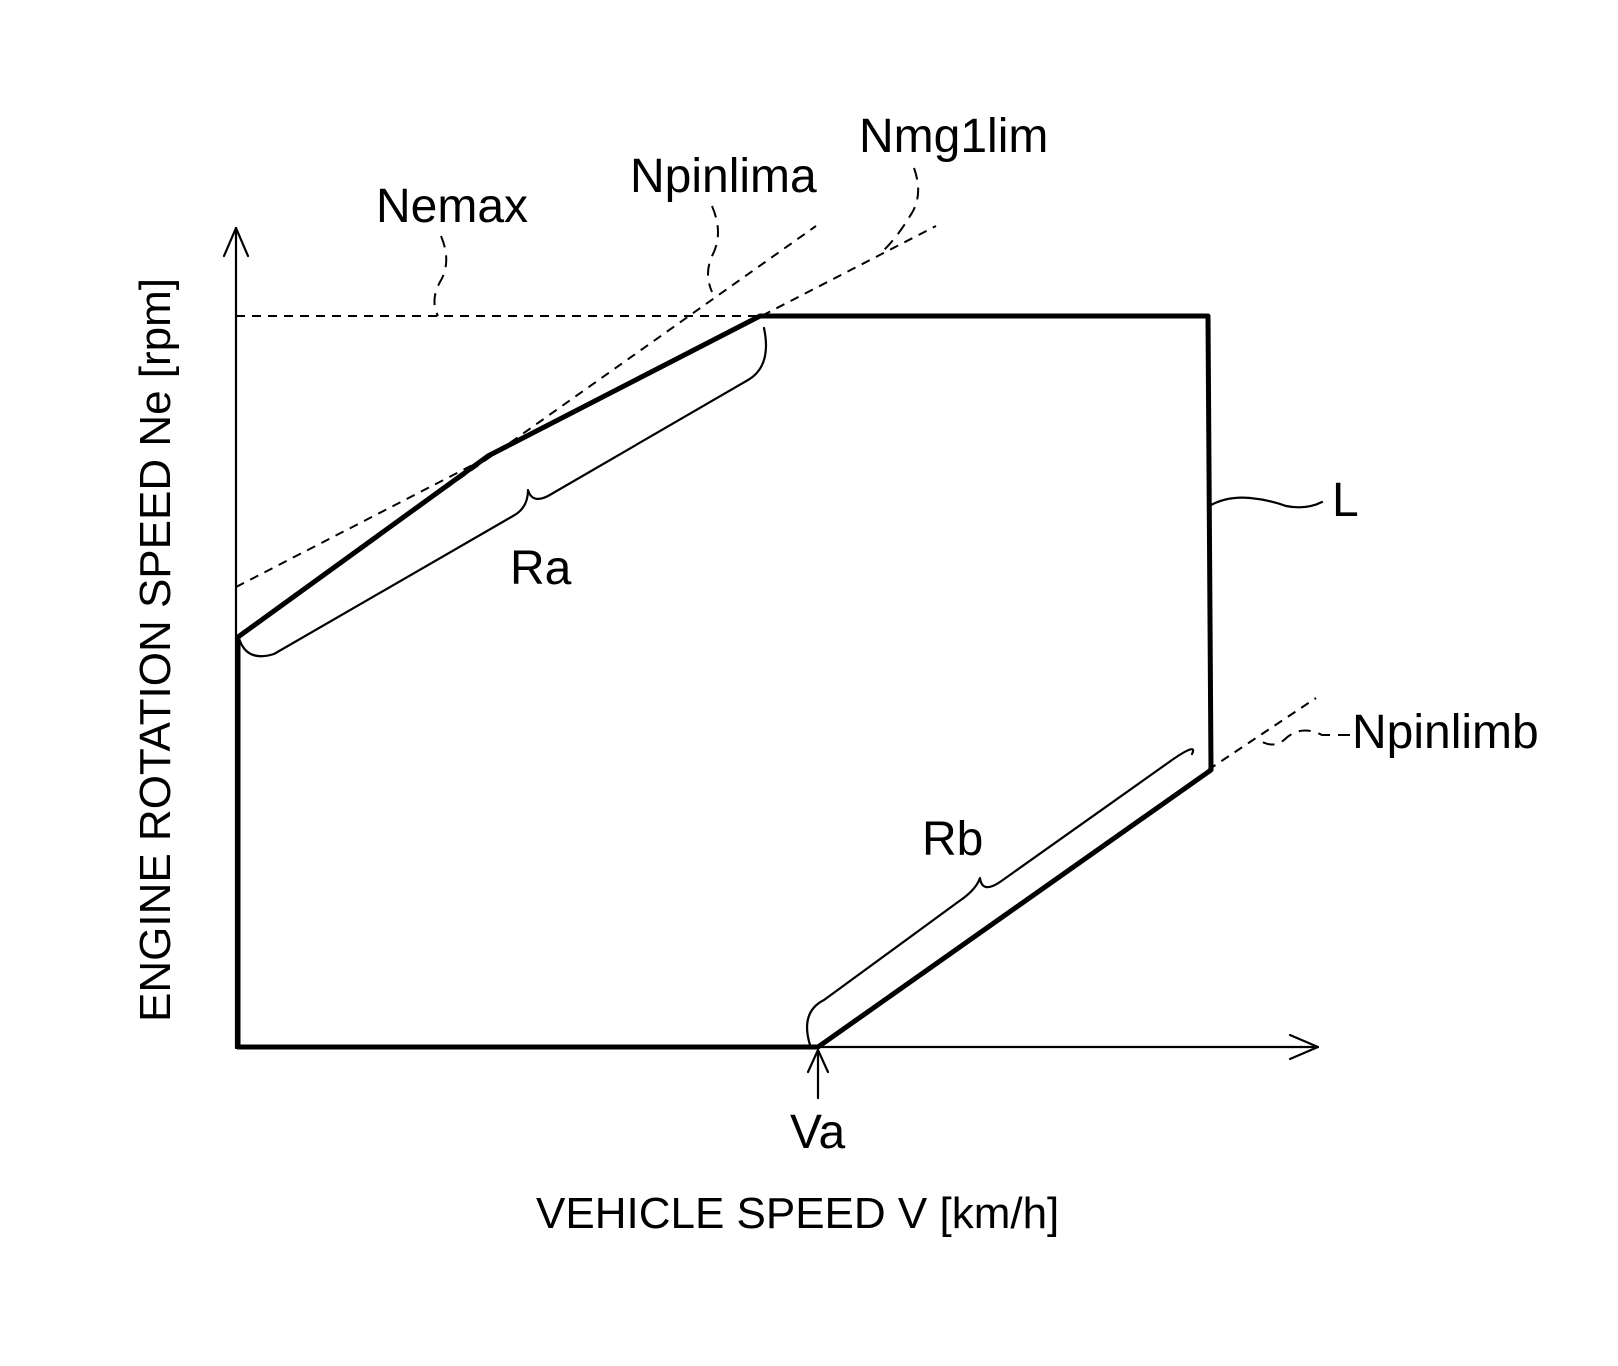 This screenshot has width=1618, height=1366. I want to click on l-label: L, so click(1345, 500).